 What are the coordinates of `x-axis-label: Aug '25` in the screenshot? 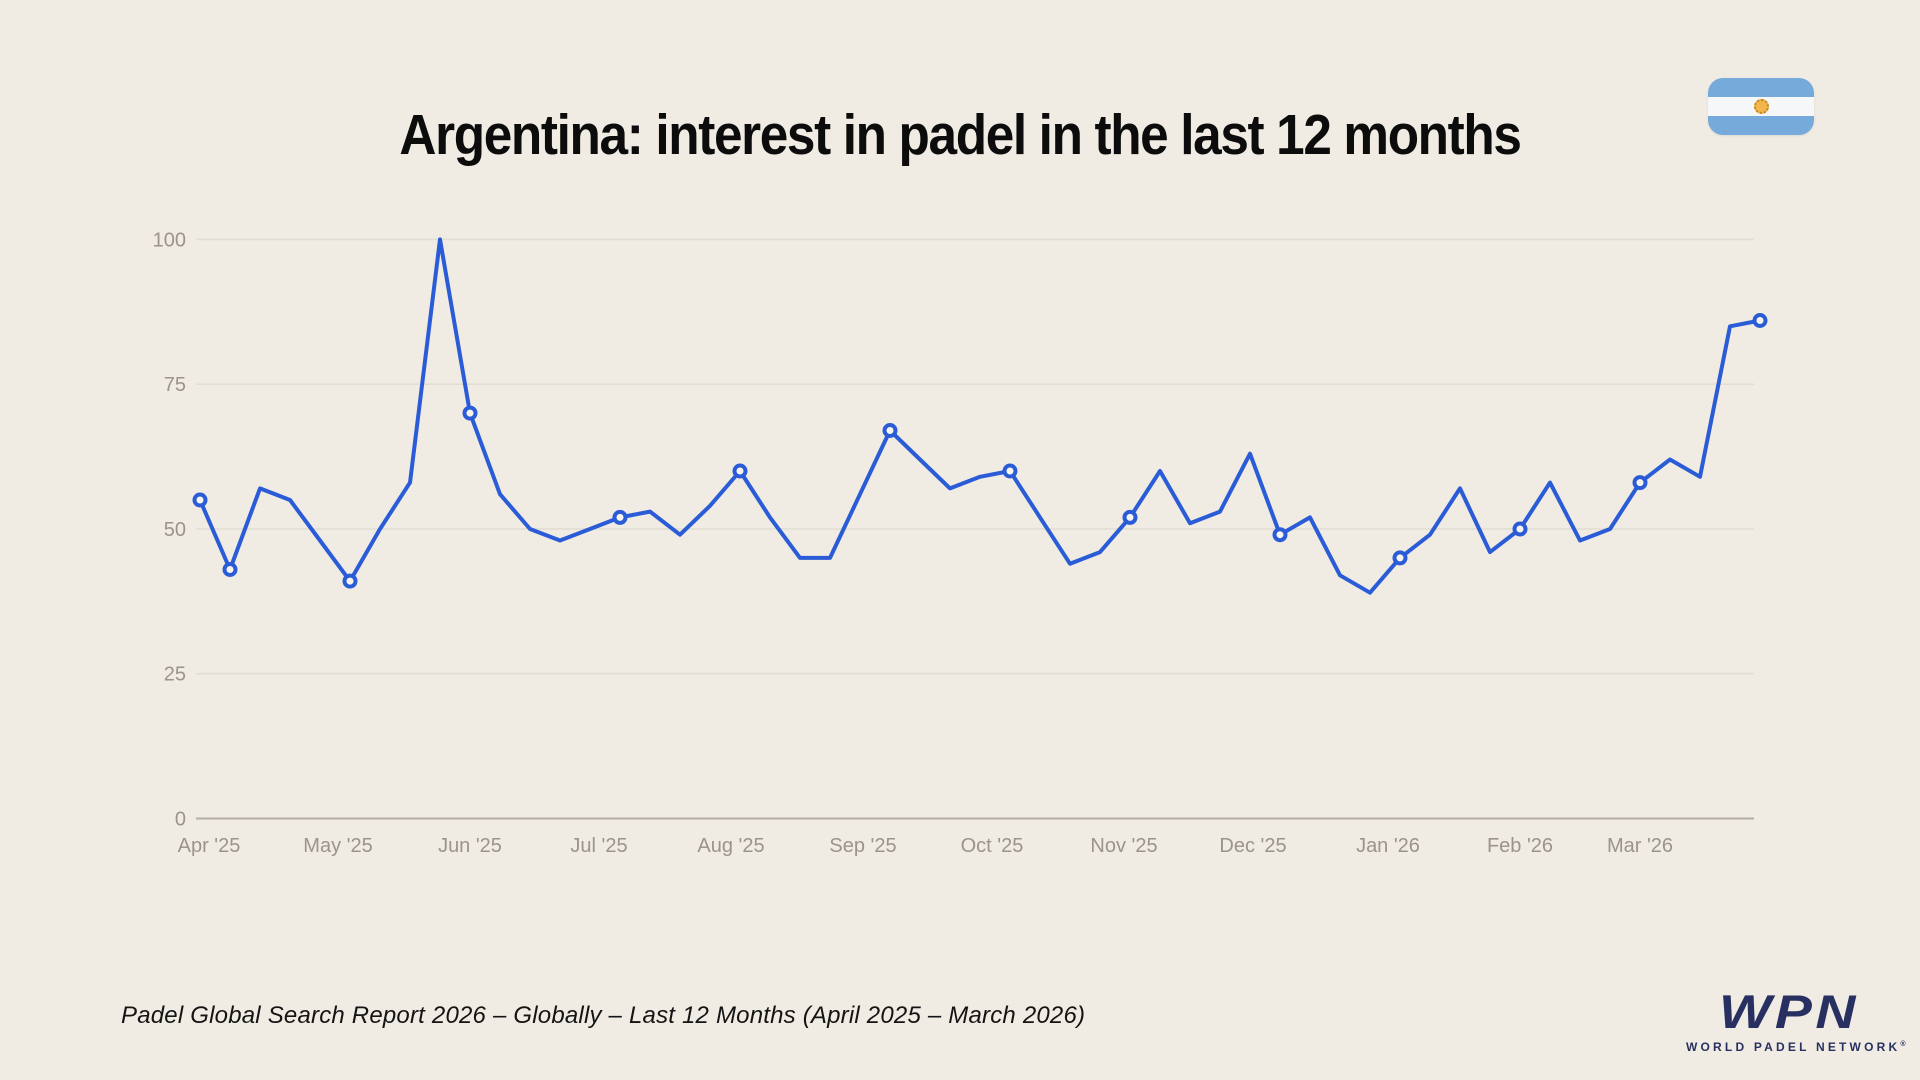 It's located at (730, 846).